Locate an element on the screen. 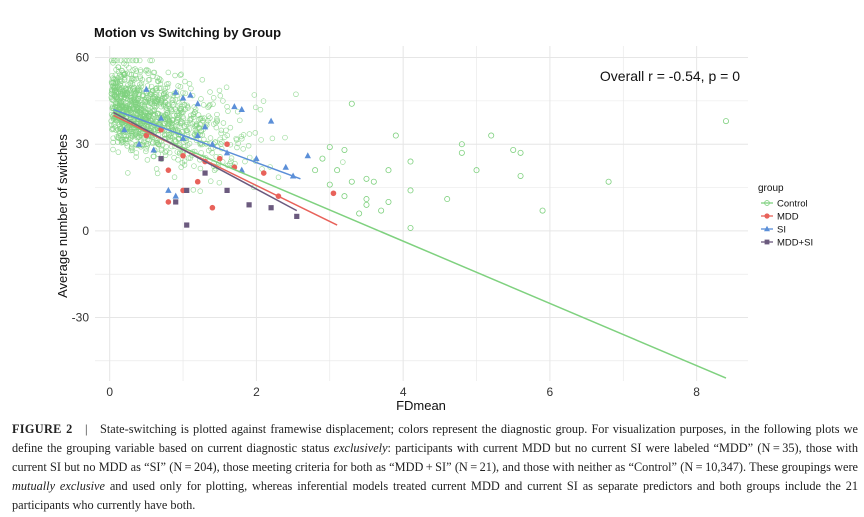 The width and height of the screenshot is (864, 517). x-tick-label: 6 is located at coordinates (550, 392).